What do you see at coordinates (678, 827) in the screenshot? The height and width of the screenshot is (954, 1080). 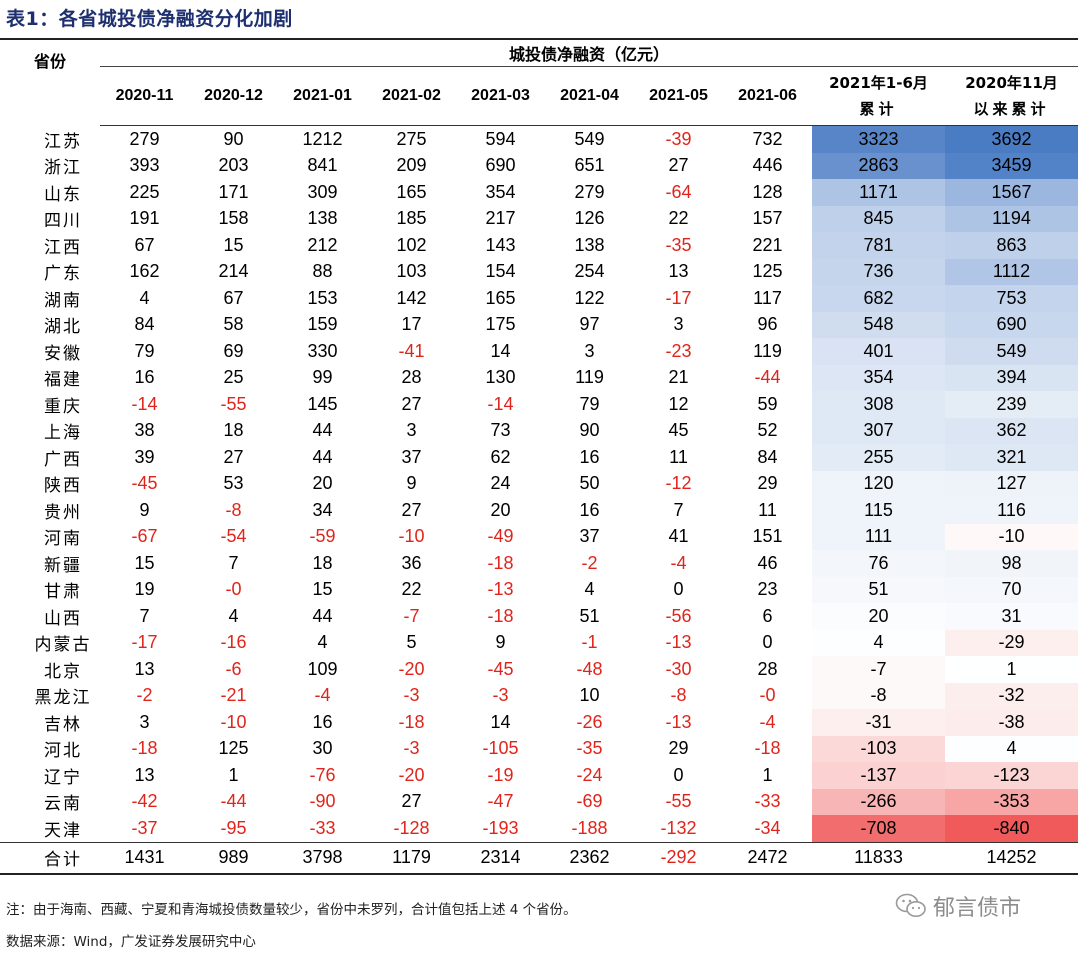 I see `value-cell: -132` at bounding box center [678, 827].